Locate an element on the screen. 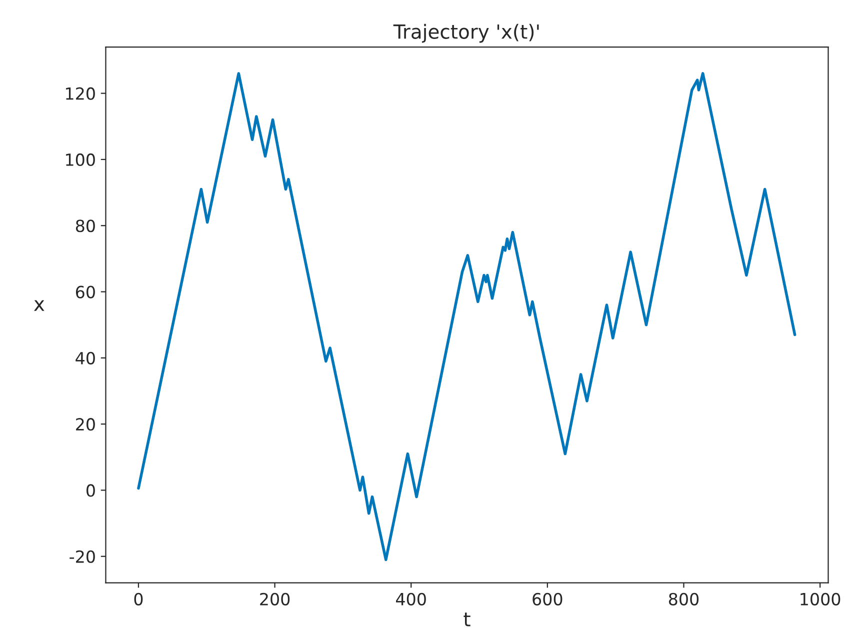 This screenshot has height=644, width=846. chart-title: Trajectory 'x(t)' is located at coordinates (466, 33).